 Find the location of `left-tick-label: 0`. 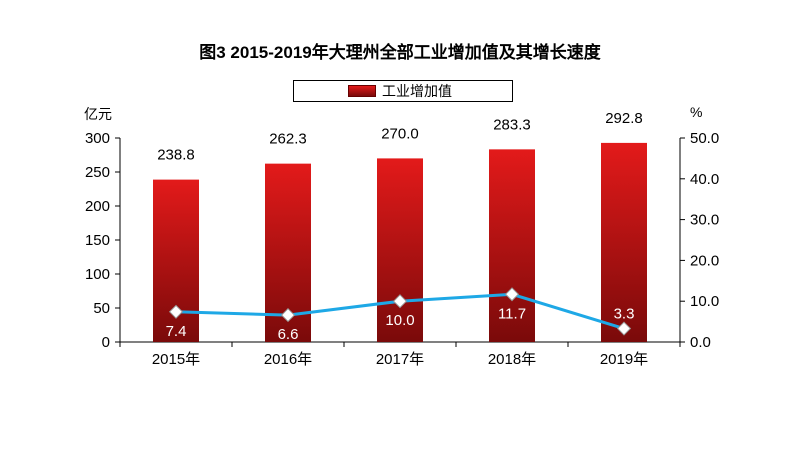

left-tick-label: 0 is located at coordinates (106, 342).